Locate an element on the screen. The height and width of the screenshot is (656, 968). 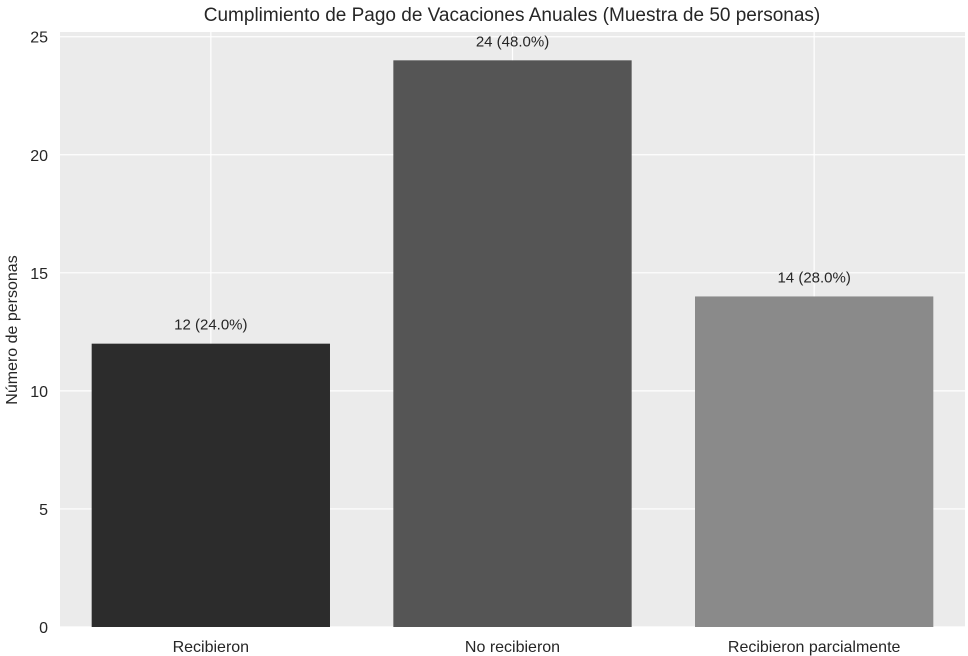
bar-value-label: 24 (48.0%) is located at coordinates (512, 41).